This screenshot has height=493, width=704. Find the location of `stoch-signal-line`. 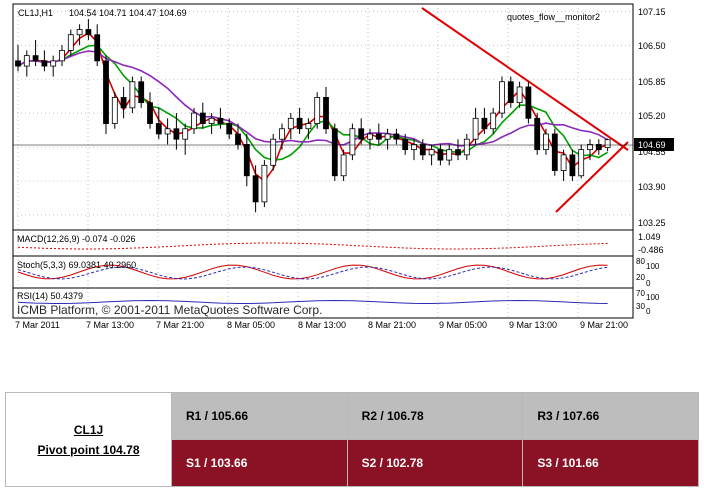

stoch-signal-line is located at coordinates (312, 273).